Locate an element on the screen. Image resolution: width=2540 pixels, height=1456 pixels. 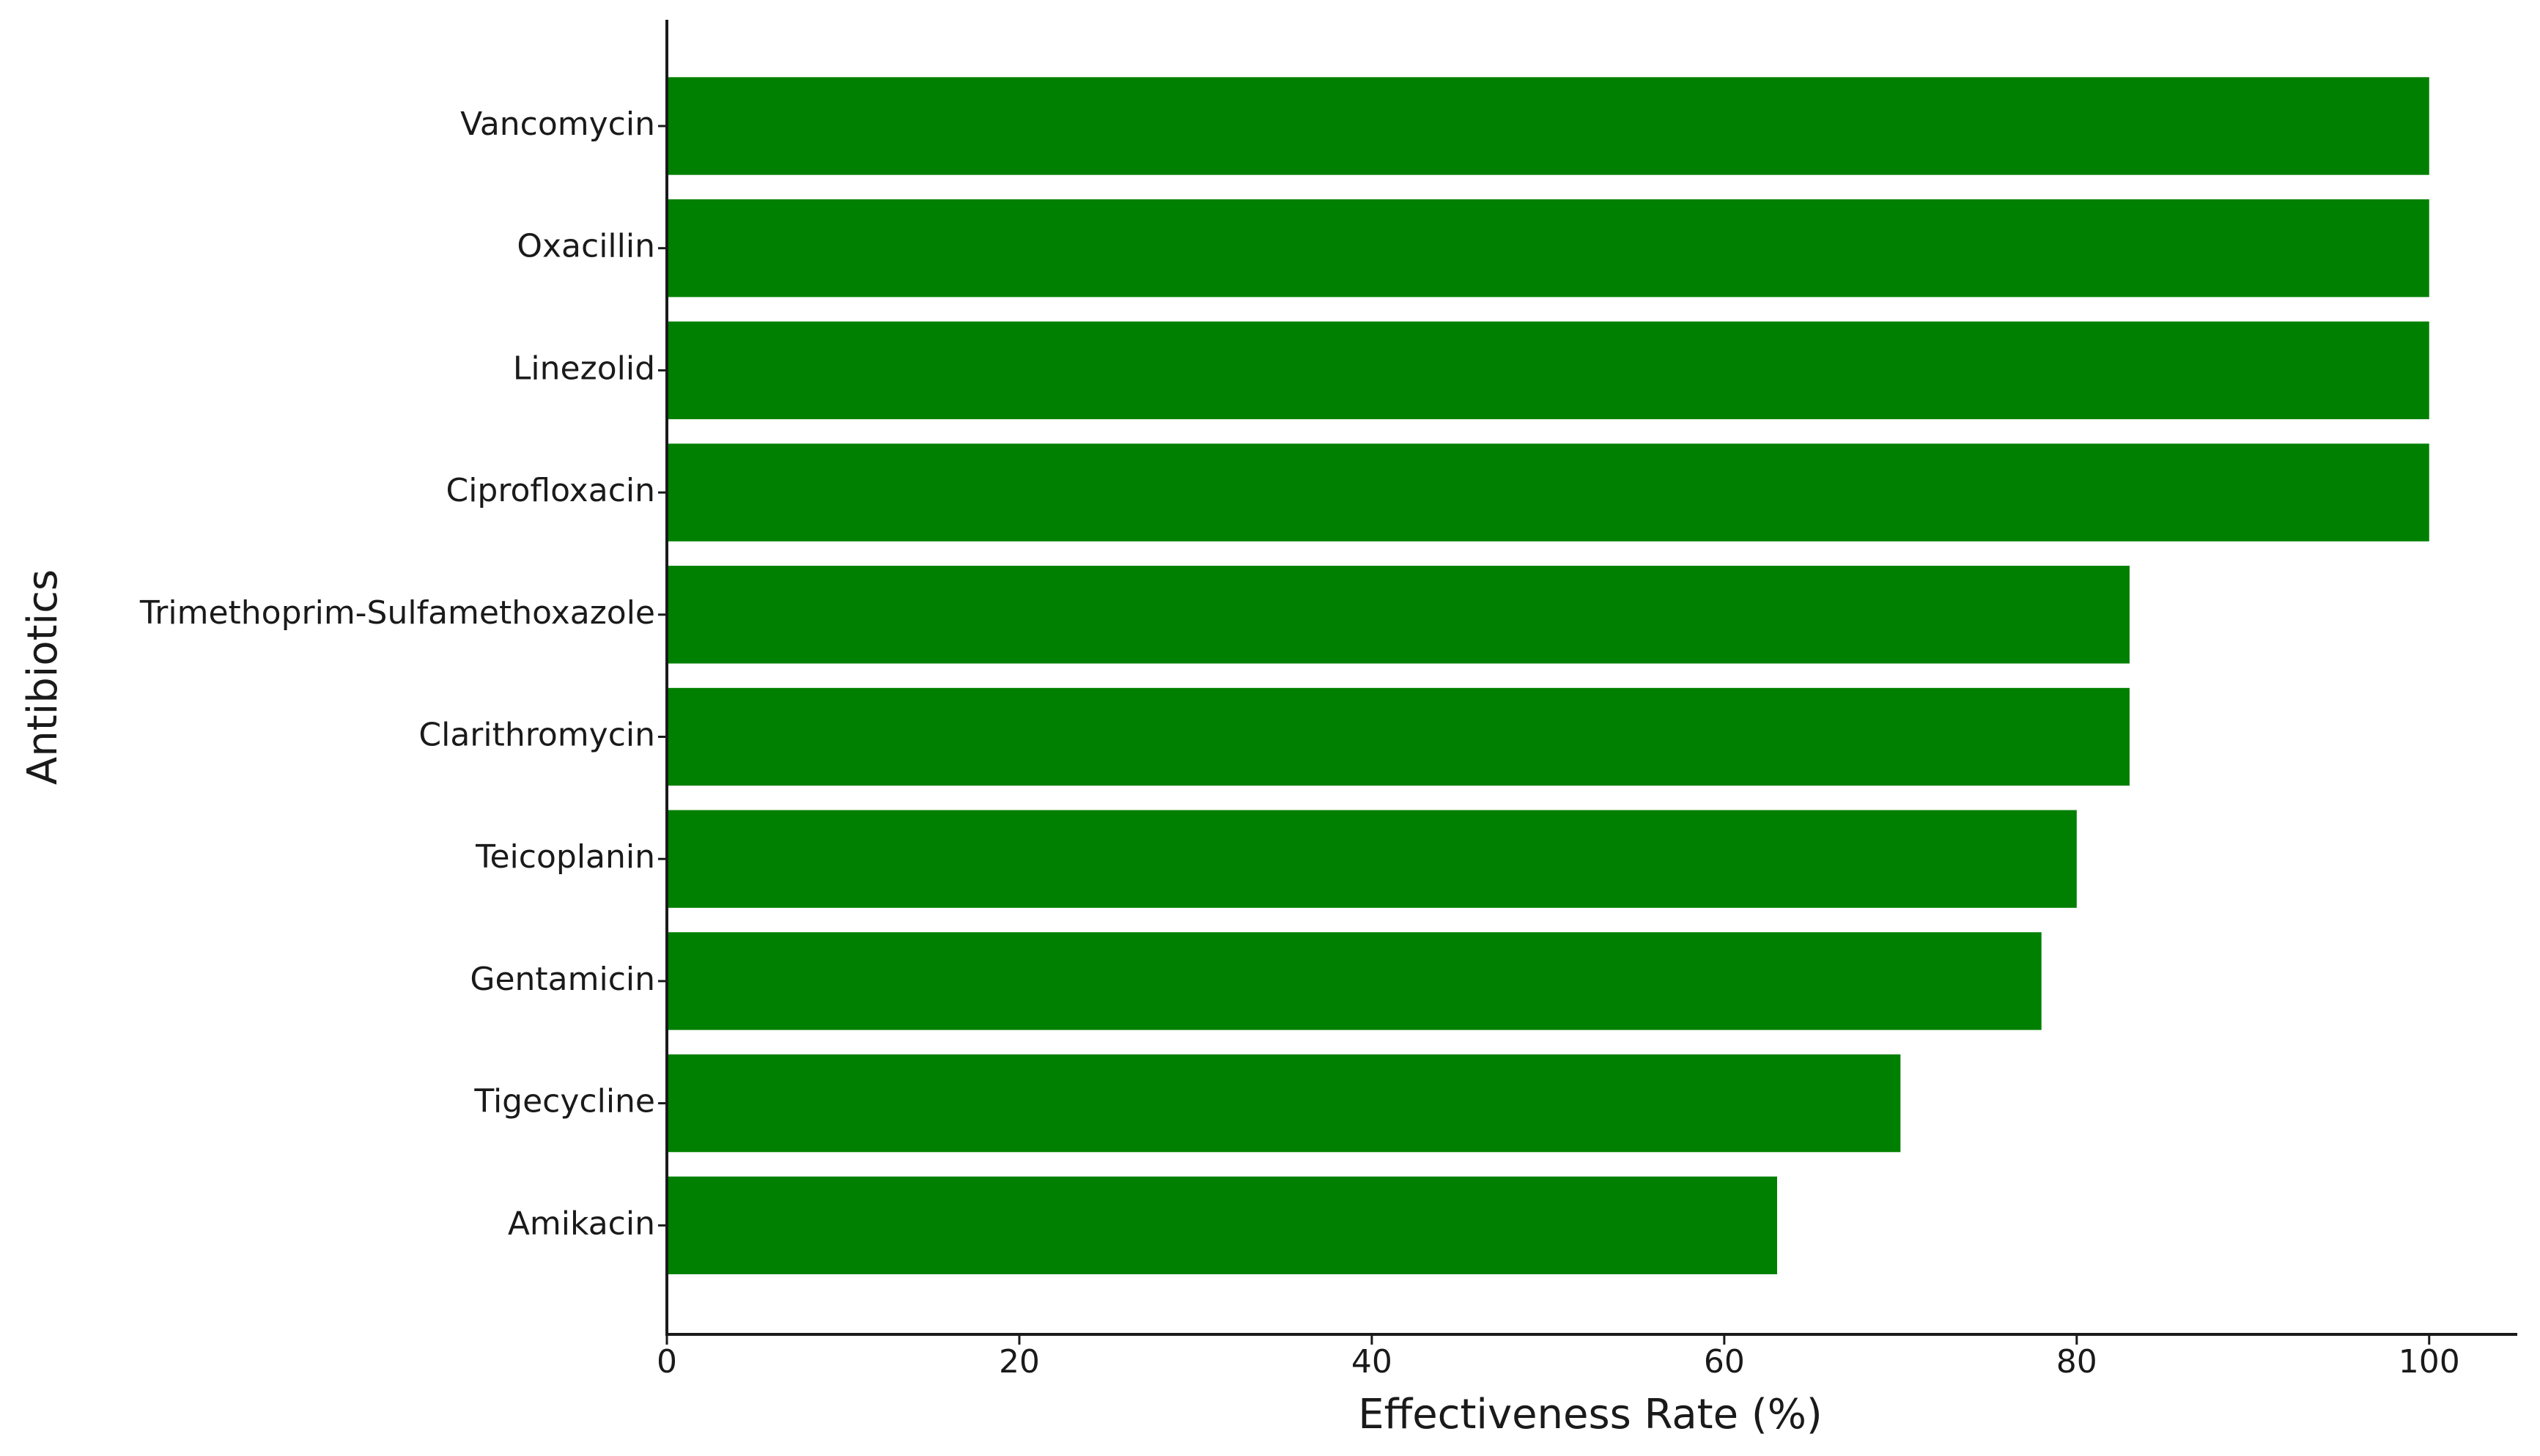
y-tick-label: Linezolid is located at coordinates (584, 368).